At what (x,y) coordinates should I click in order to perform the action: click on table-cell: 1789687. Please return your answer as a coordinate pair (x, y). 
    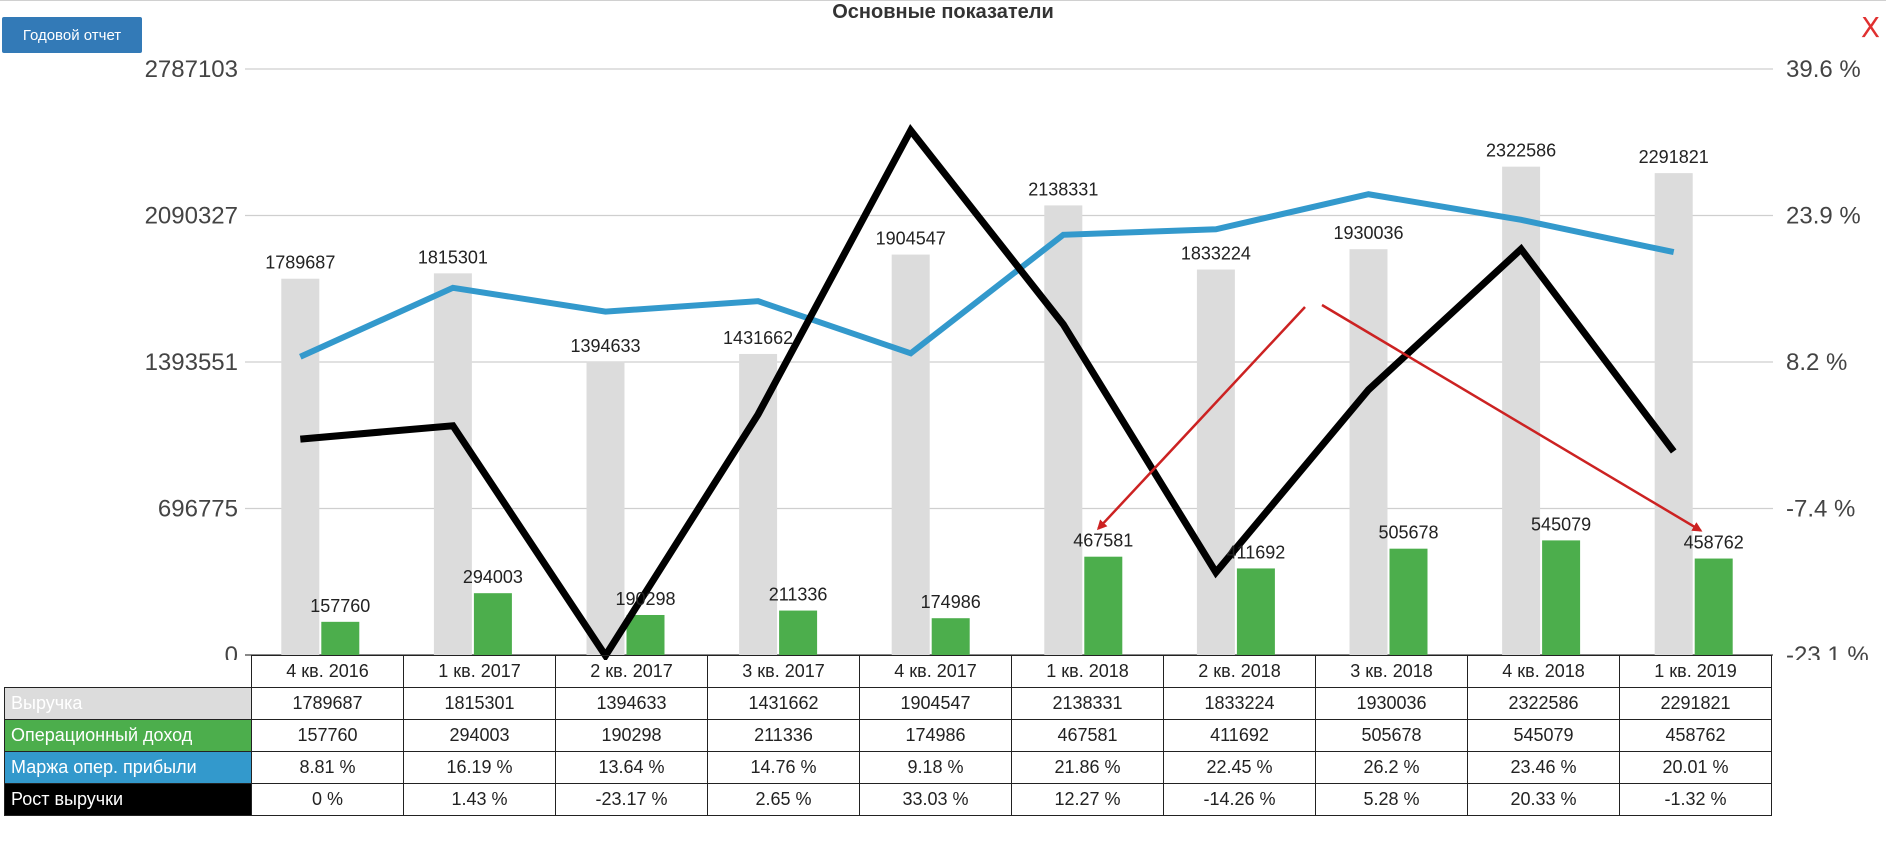
    Looking at the image, I should click on (327, 703).